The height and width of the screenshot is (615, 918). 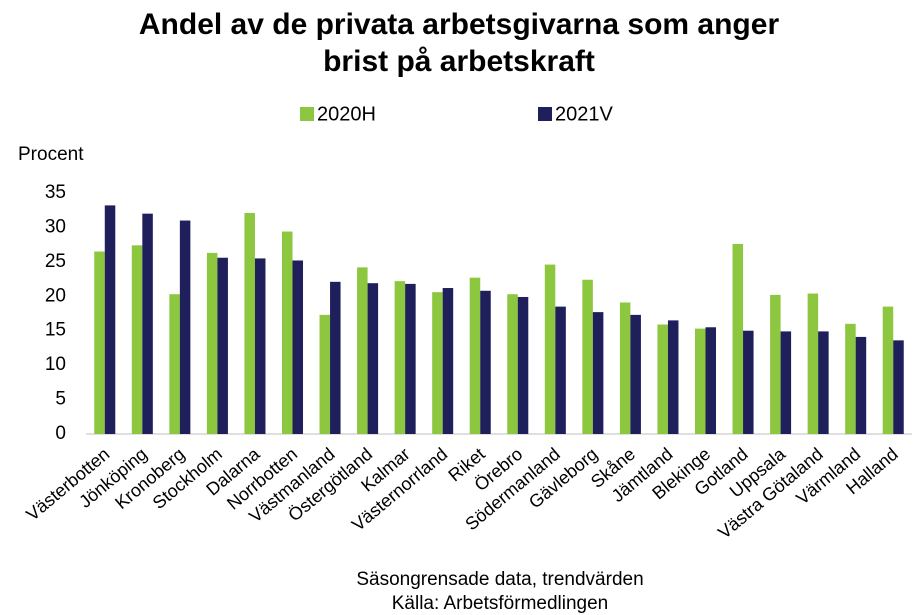 I want to click on y-tick-label: 15, so click(x=55, y=330).